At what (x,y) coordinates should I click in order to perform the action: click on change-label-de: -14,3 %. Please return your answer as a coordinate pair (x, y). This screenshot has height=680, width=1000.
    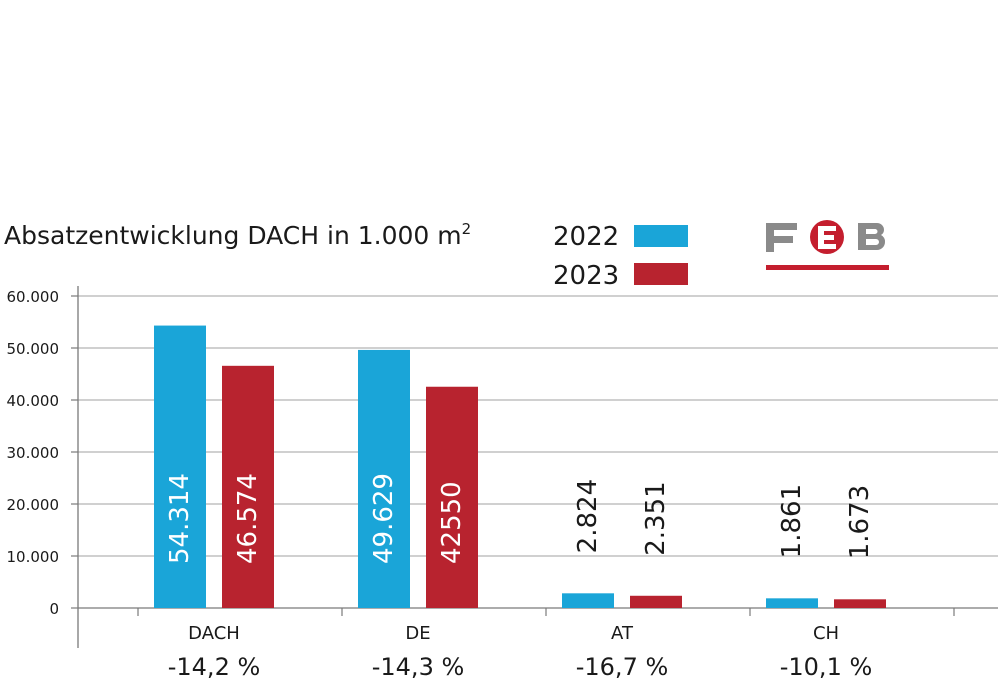
    Looking at the image, I should click on (418, 666).